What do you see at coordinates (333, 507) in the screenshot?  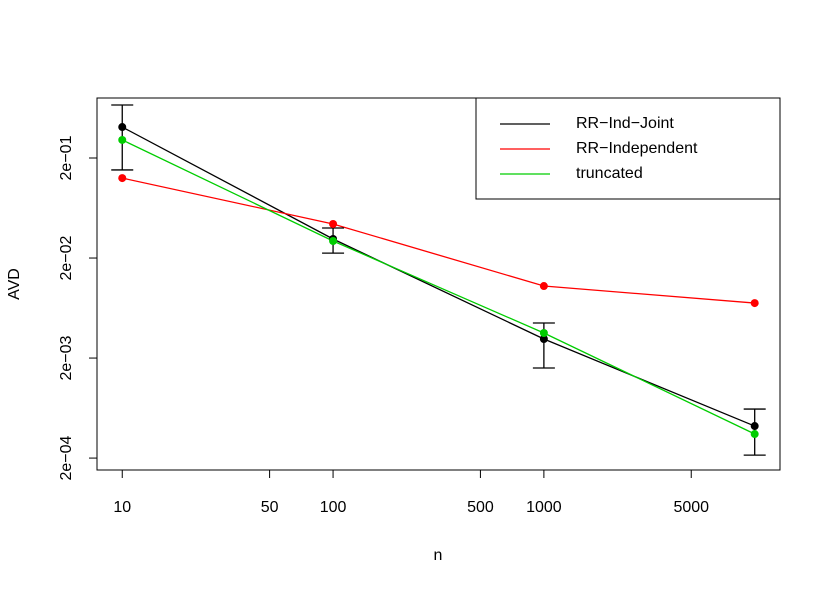 I see `x-tick-label: 100` at bounding box center [333, 507].